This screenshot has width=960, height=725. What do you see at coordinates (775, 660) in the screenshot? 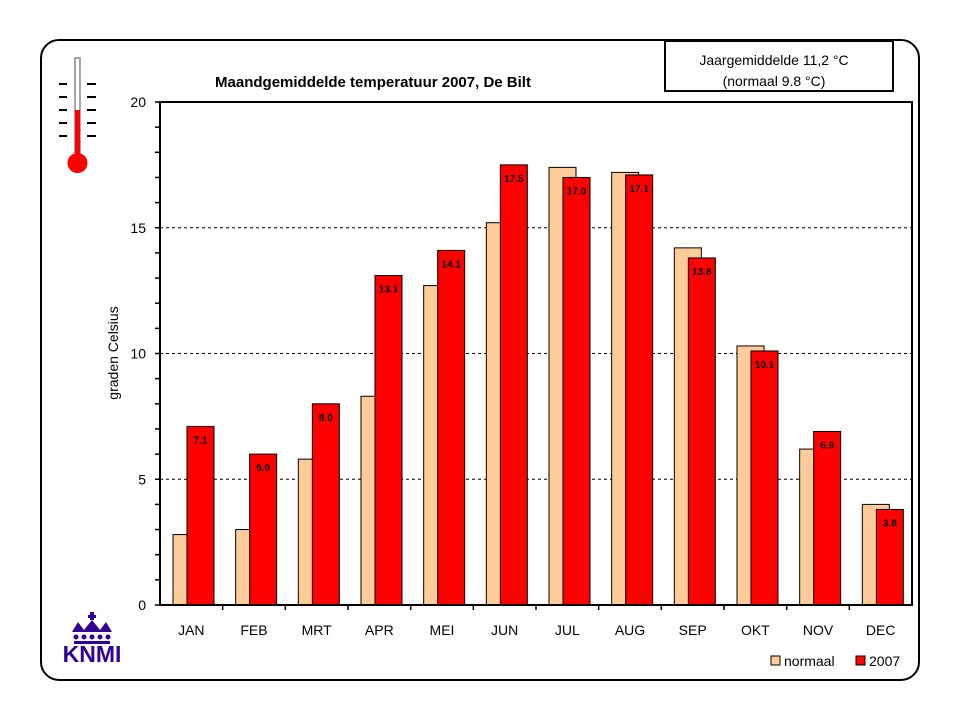
I see `legend-swatch-normaal` at bounding box center [775, 660].